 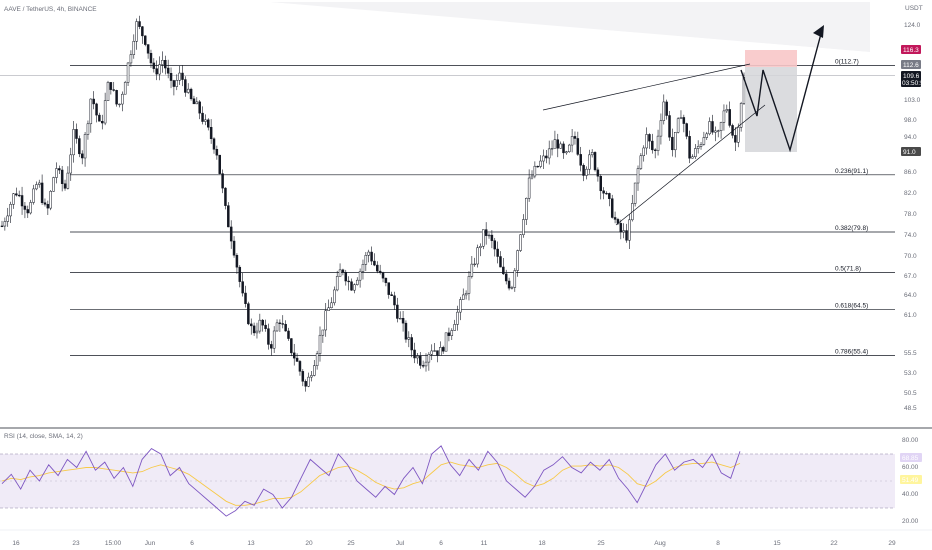 I want to click on price-tick-label: 53.0, so click(x=910, y=373).